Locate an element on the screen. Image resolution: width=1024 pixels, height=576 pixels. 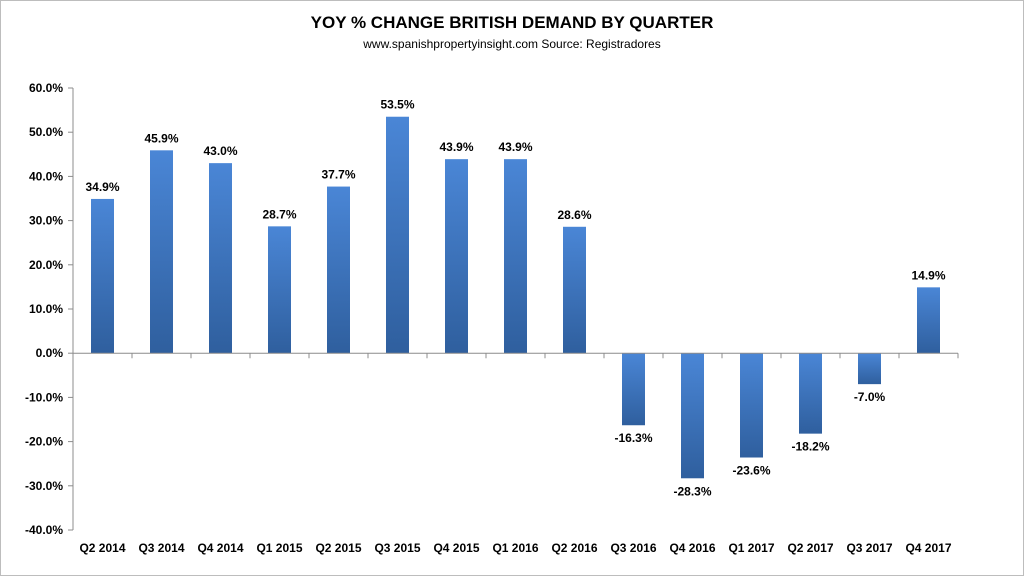
data-label: 28.7% is located at coordinates (279, 214).